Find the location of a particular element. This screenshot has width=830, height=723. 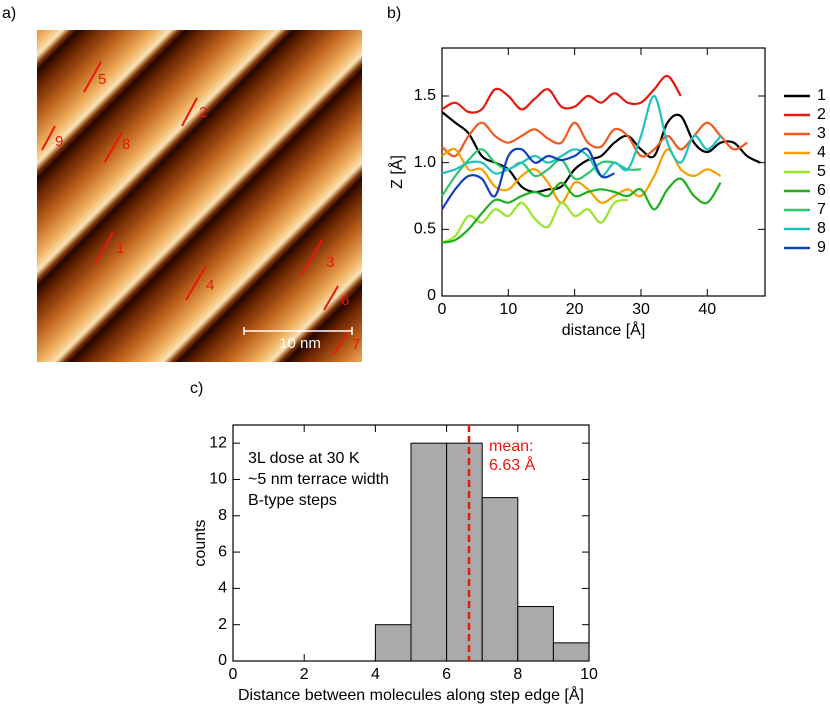

x-axis-label: distance [Å] is located at coordinates (604, 329).